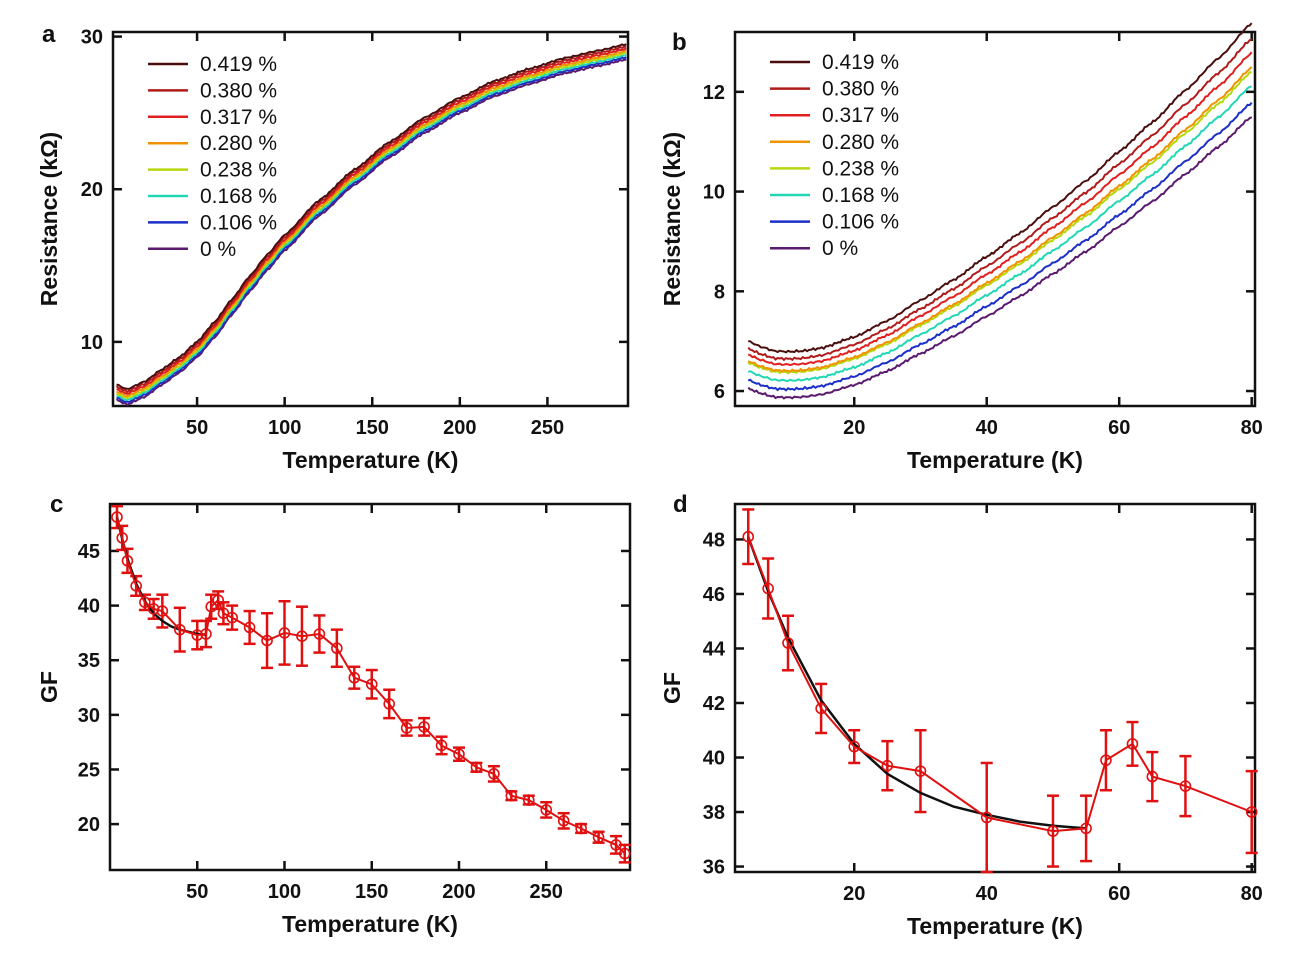  What do you see at coordinates (547, 428) in the screenshot?
I see `panel-a-xtick-label: 250` at bounding box center [547, 428].